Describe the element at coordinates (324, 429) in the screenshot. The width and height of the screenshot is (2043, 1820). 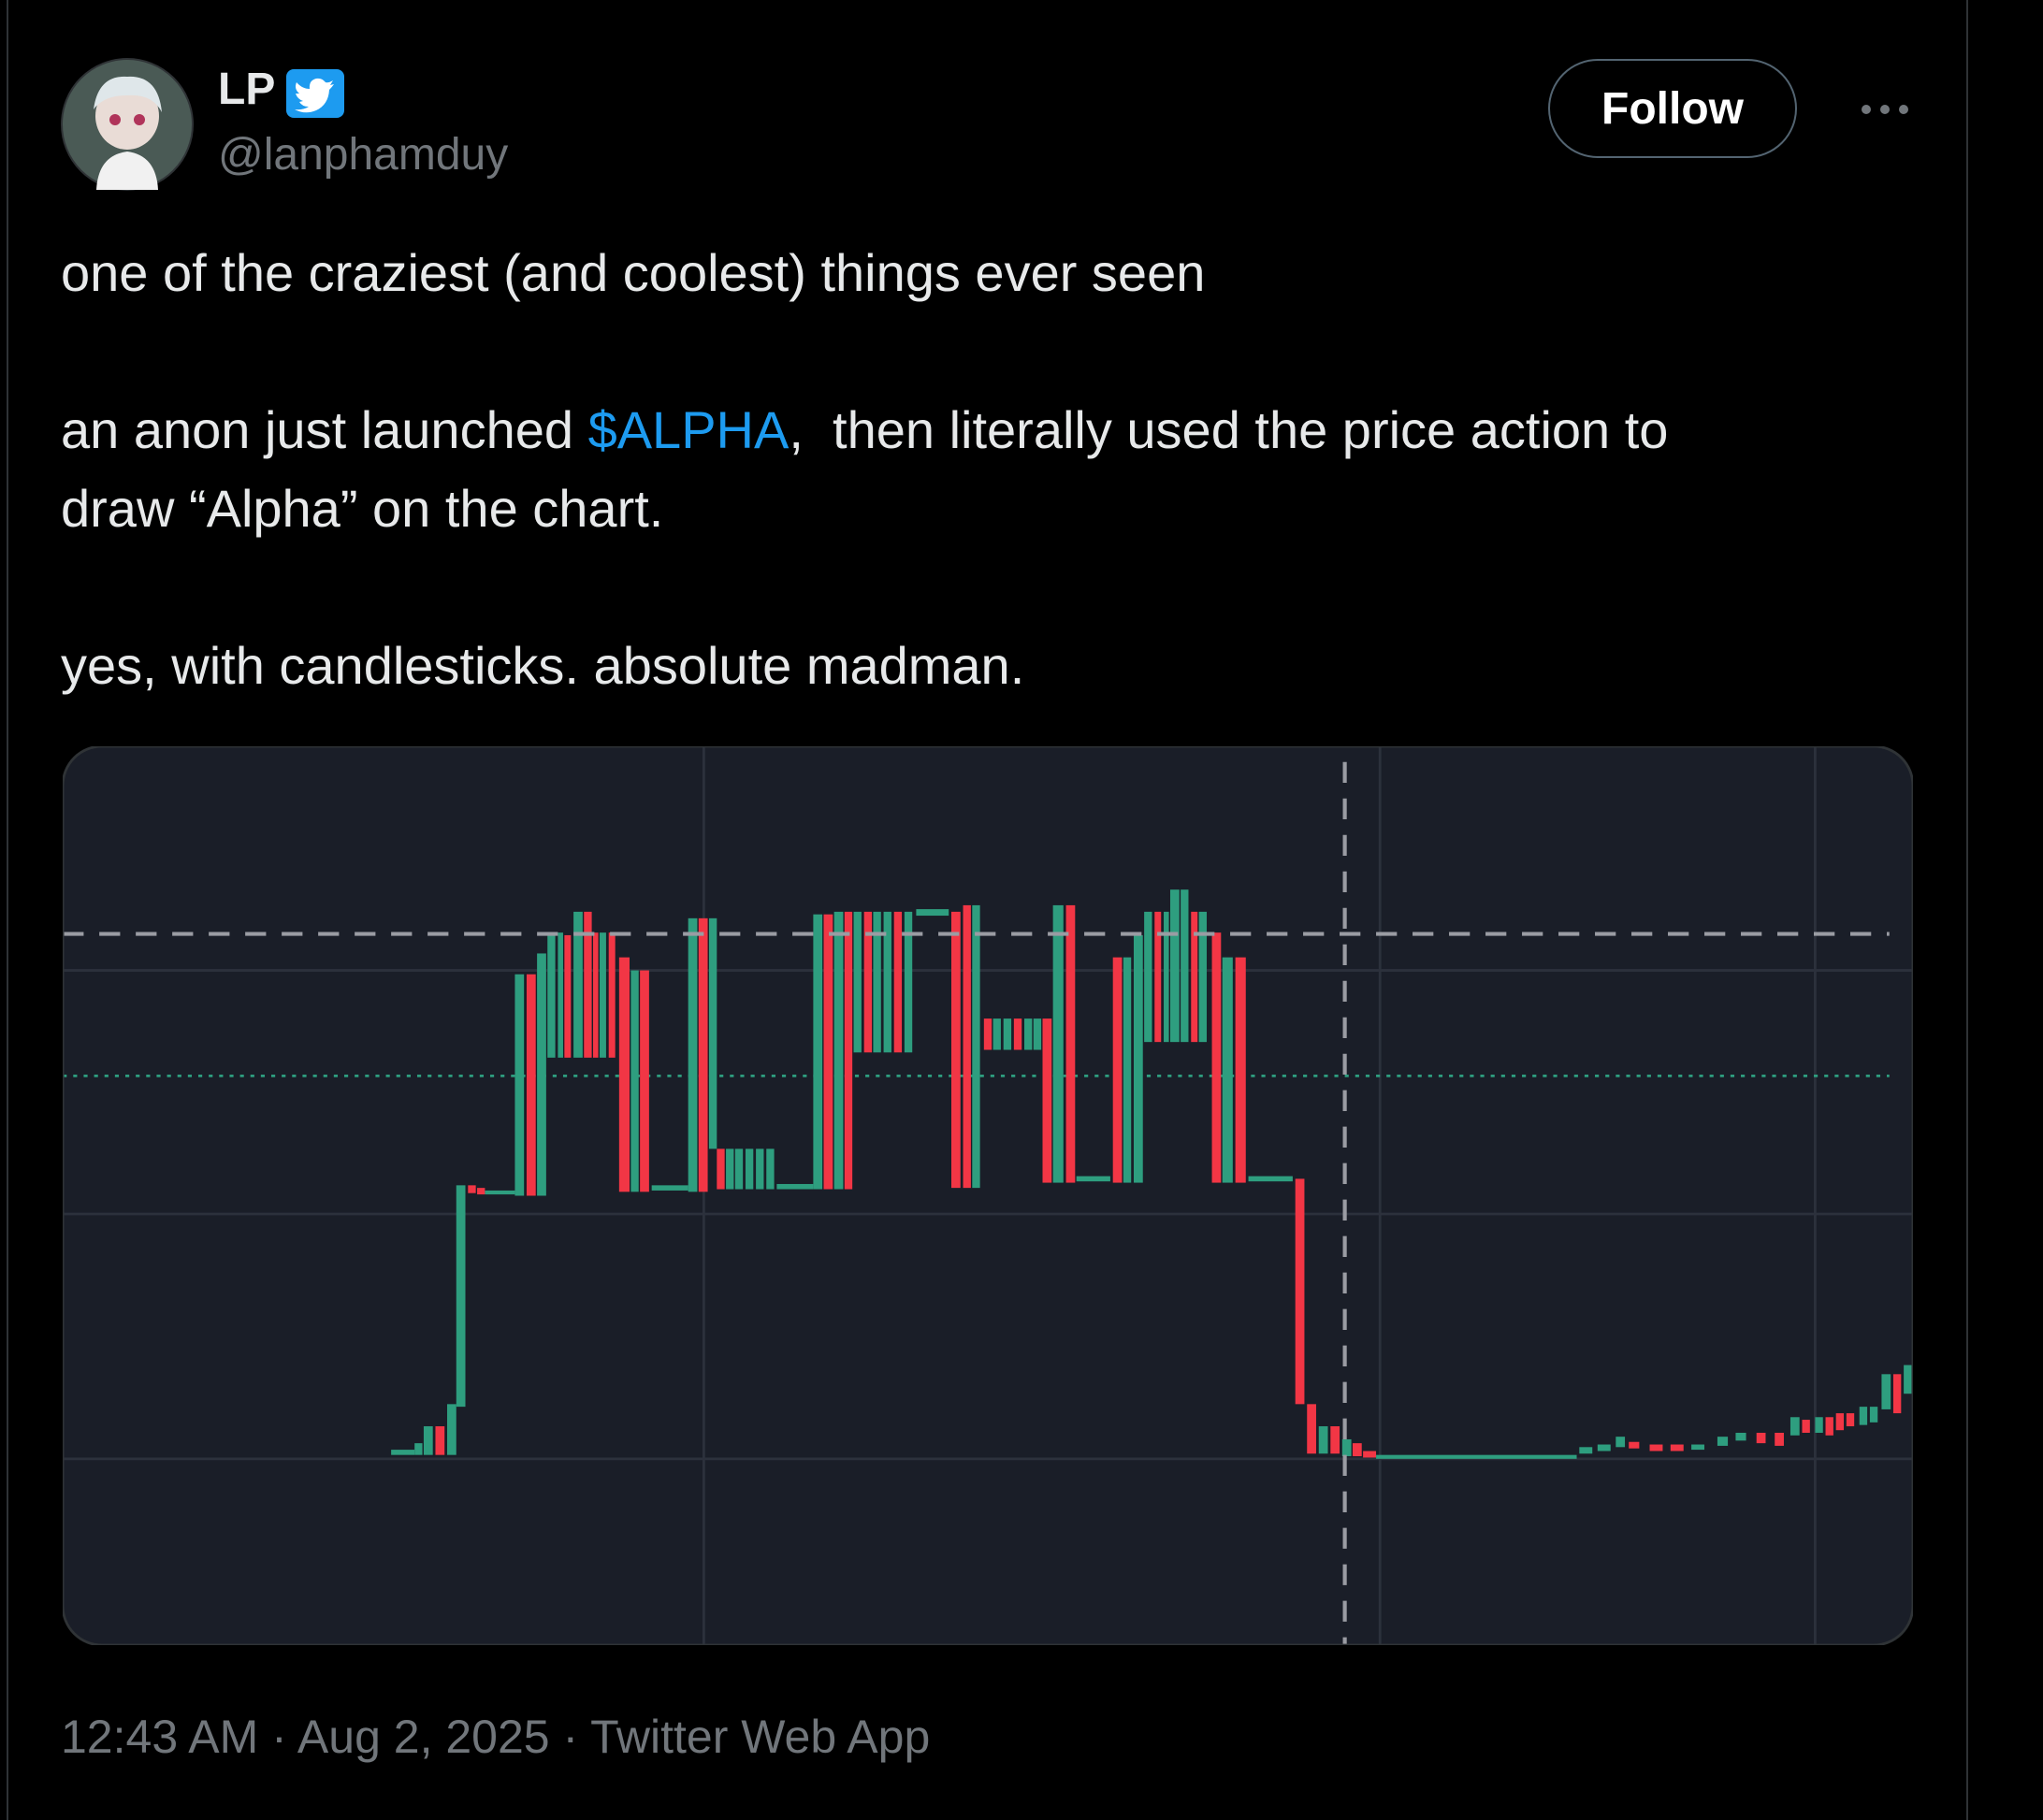
I see `text-line: an anon just launched` at that location.